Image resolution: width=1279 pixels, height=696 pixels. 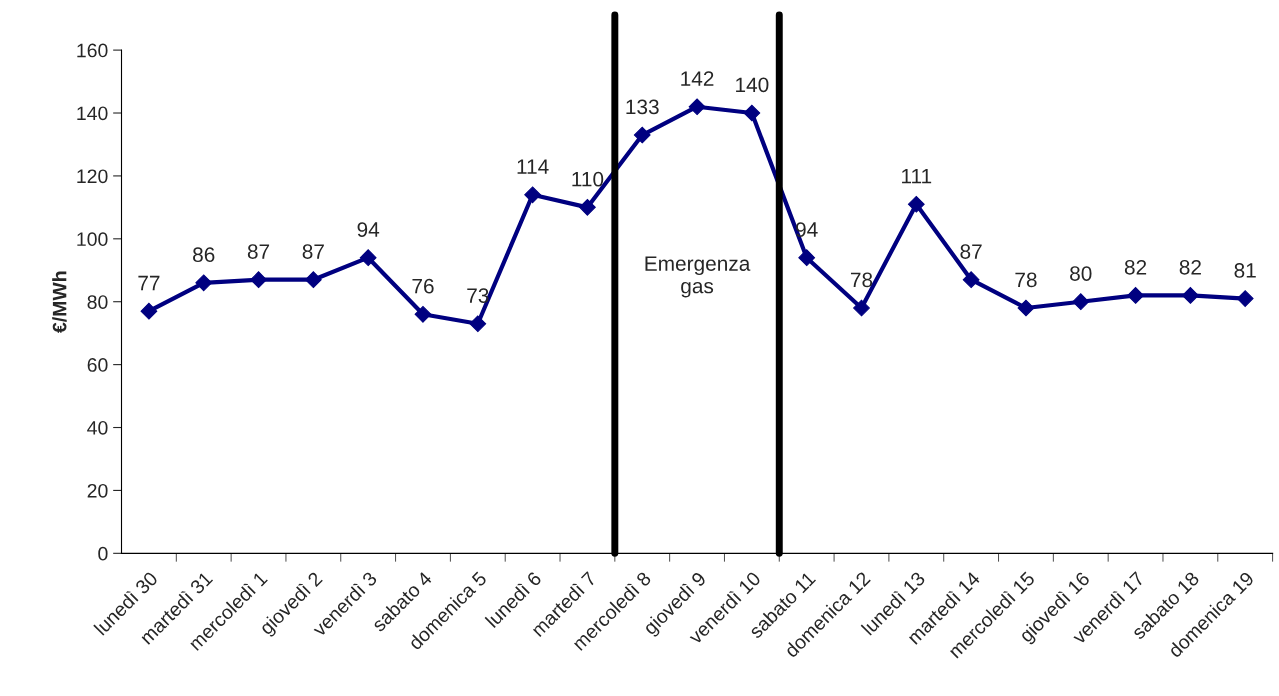 What do you see at coordinates (92, 50) in the screenshot?
I see `y-tick-label: 160` at bounding box center [92, 50].